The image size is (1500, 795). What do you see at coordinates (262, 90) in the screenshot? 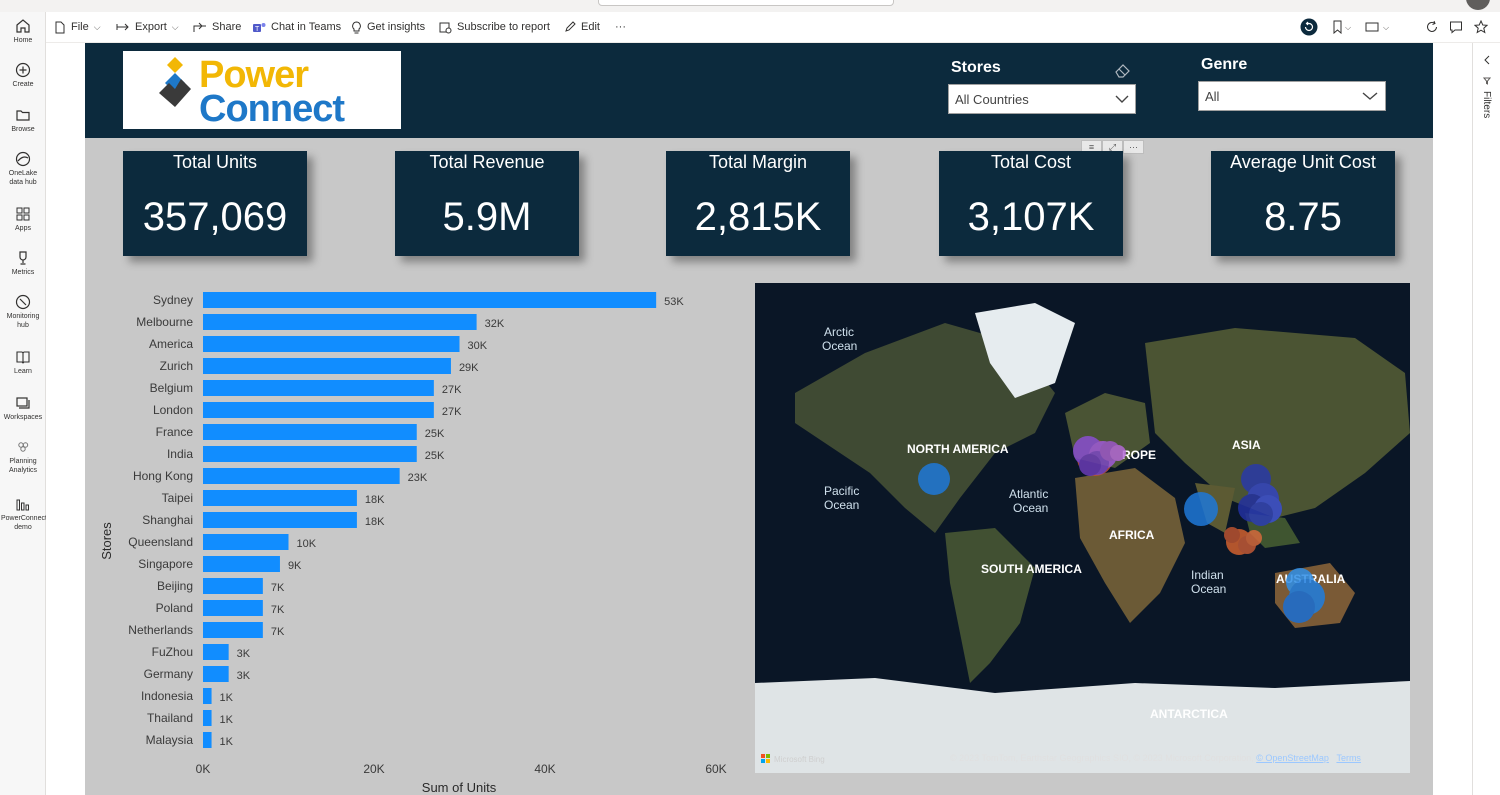
I see `powerconnect-logo: Power Connect` at bounding box center [262, 90].